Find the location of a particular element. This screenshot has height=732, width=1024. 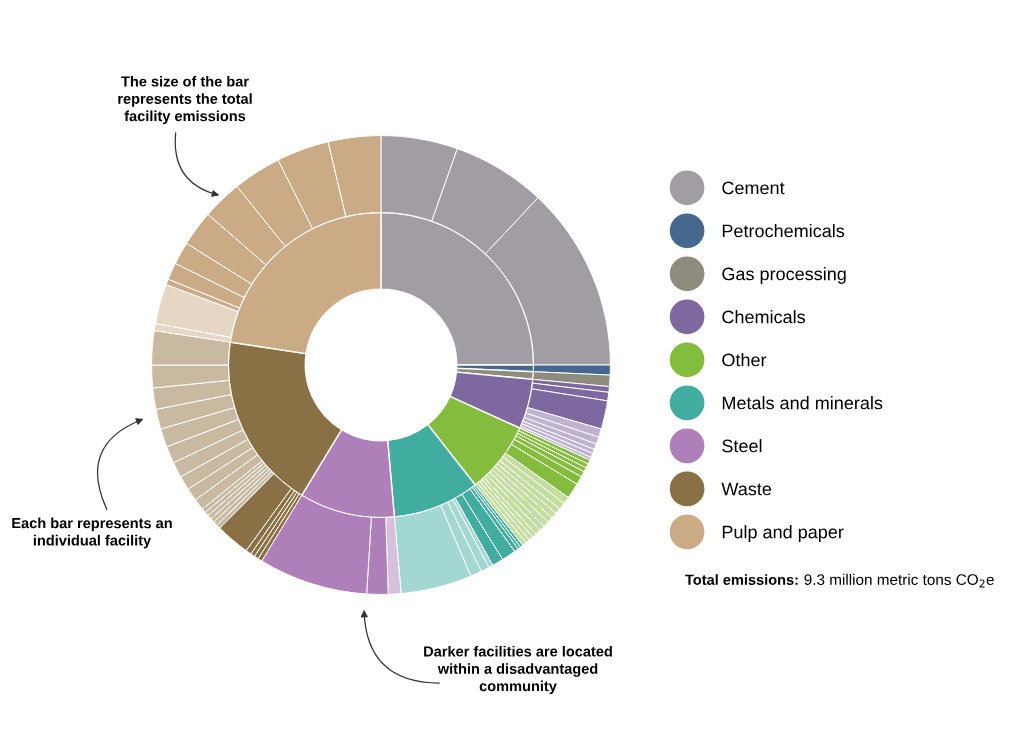

text: Total emissions: 9.3 million metric tons CO$_{2}$e is located at coordinates (839, 580).